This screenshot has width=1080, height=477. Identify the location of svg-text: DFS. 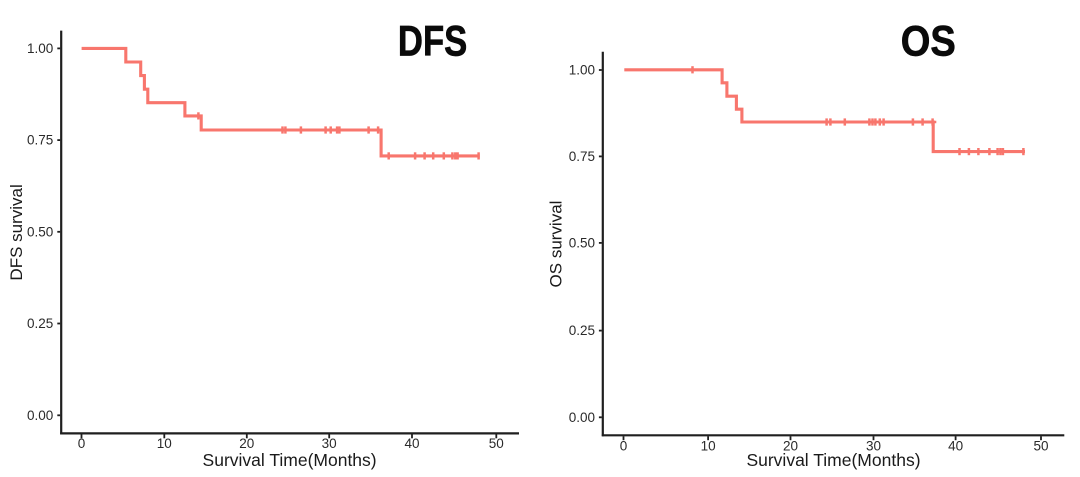
(432, 41).